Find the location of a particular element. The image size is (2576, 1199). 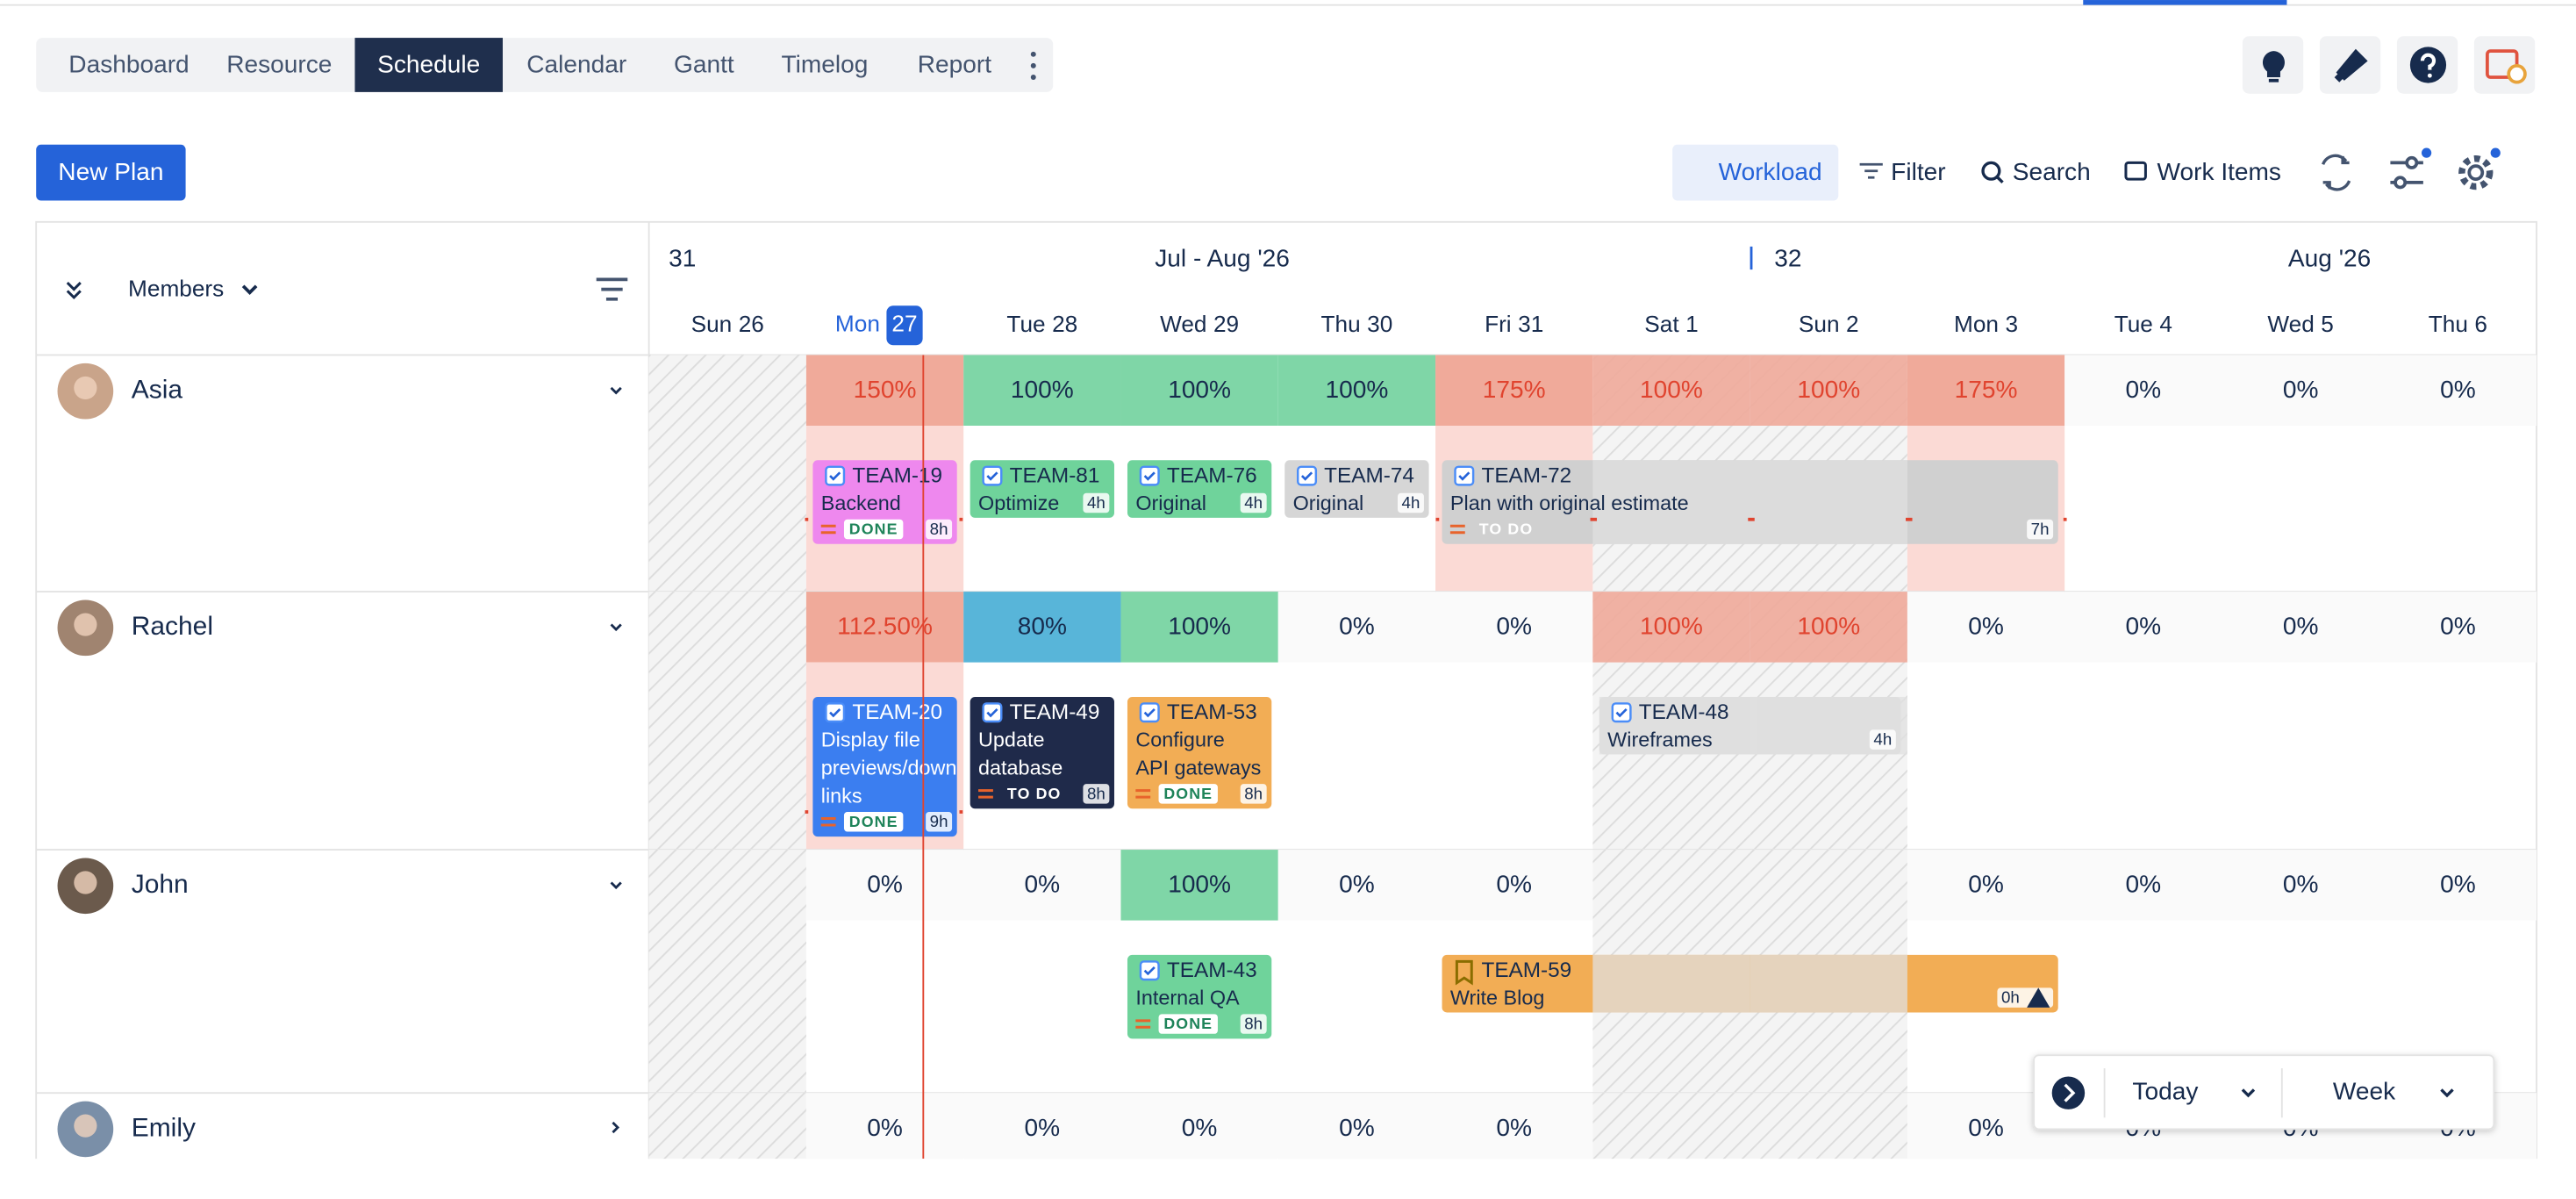

day-date: 6 is located at coordinates (2480, 324).